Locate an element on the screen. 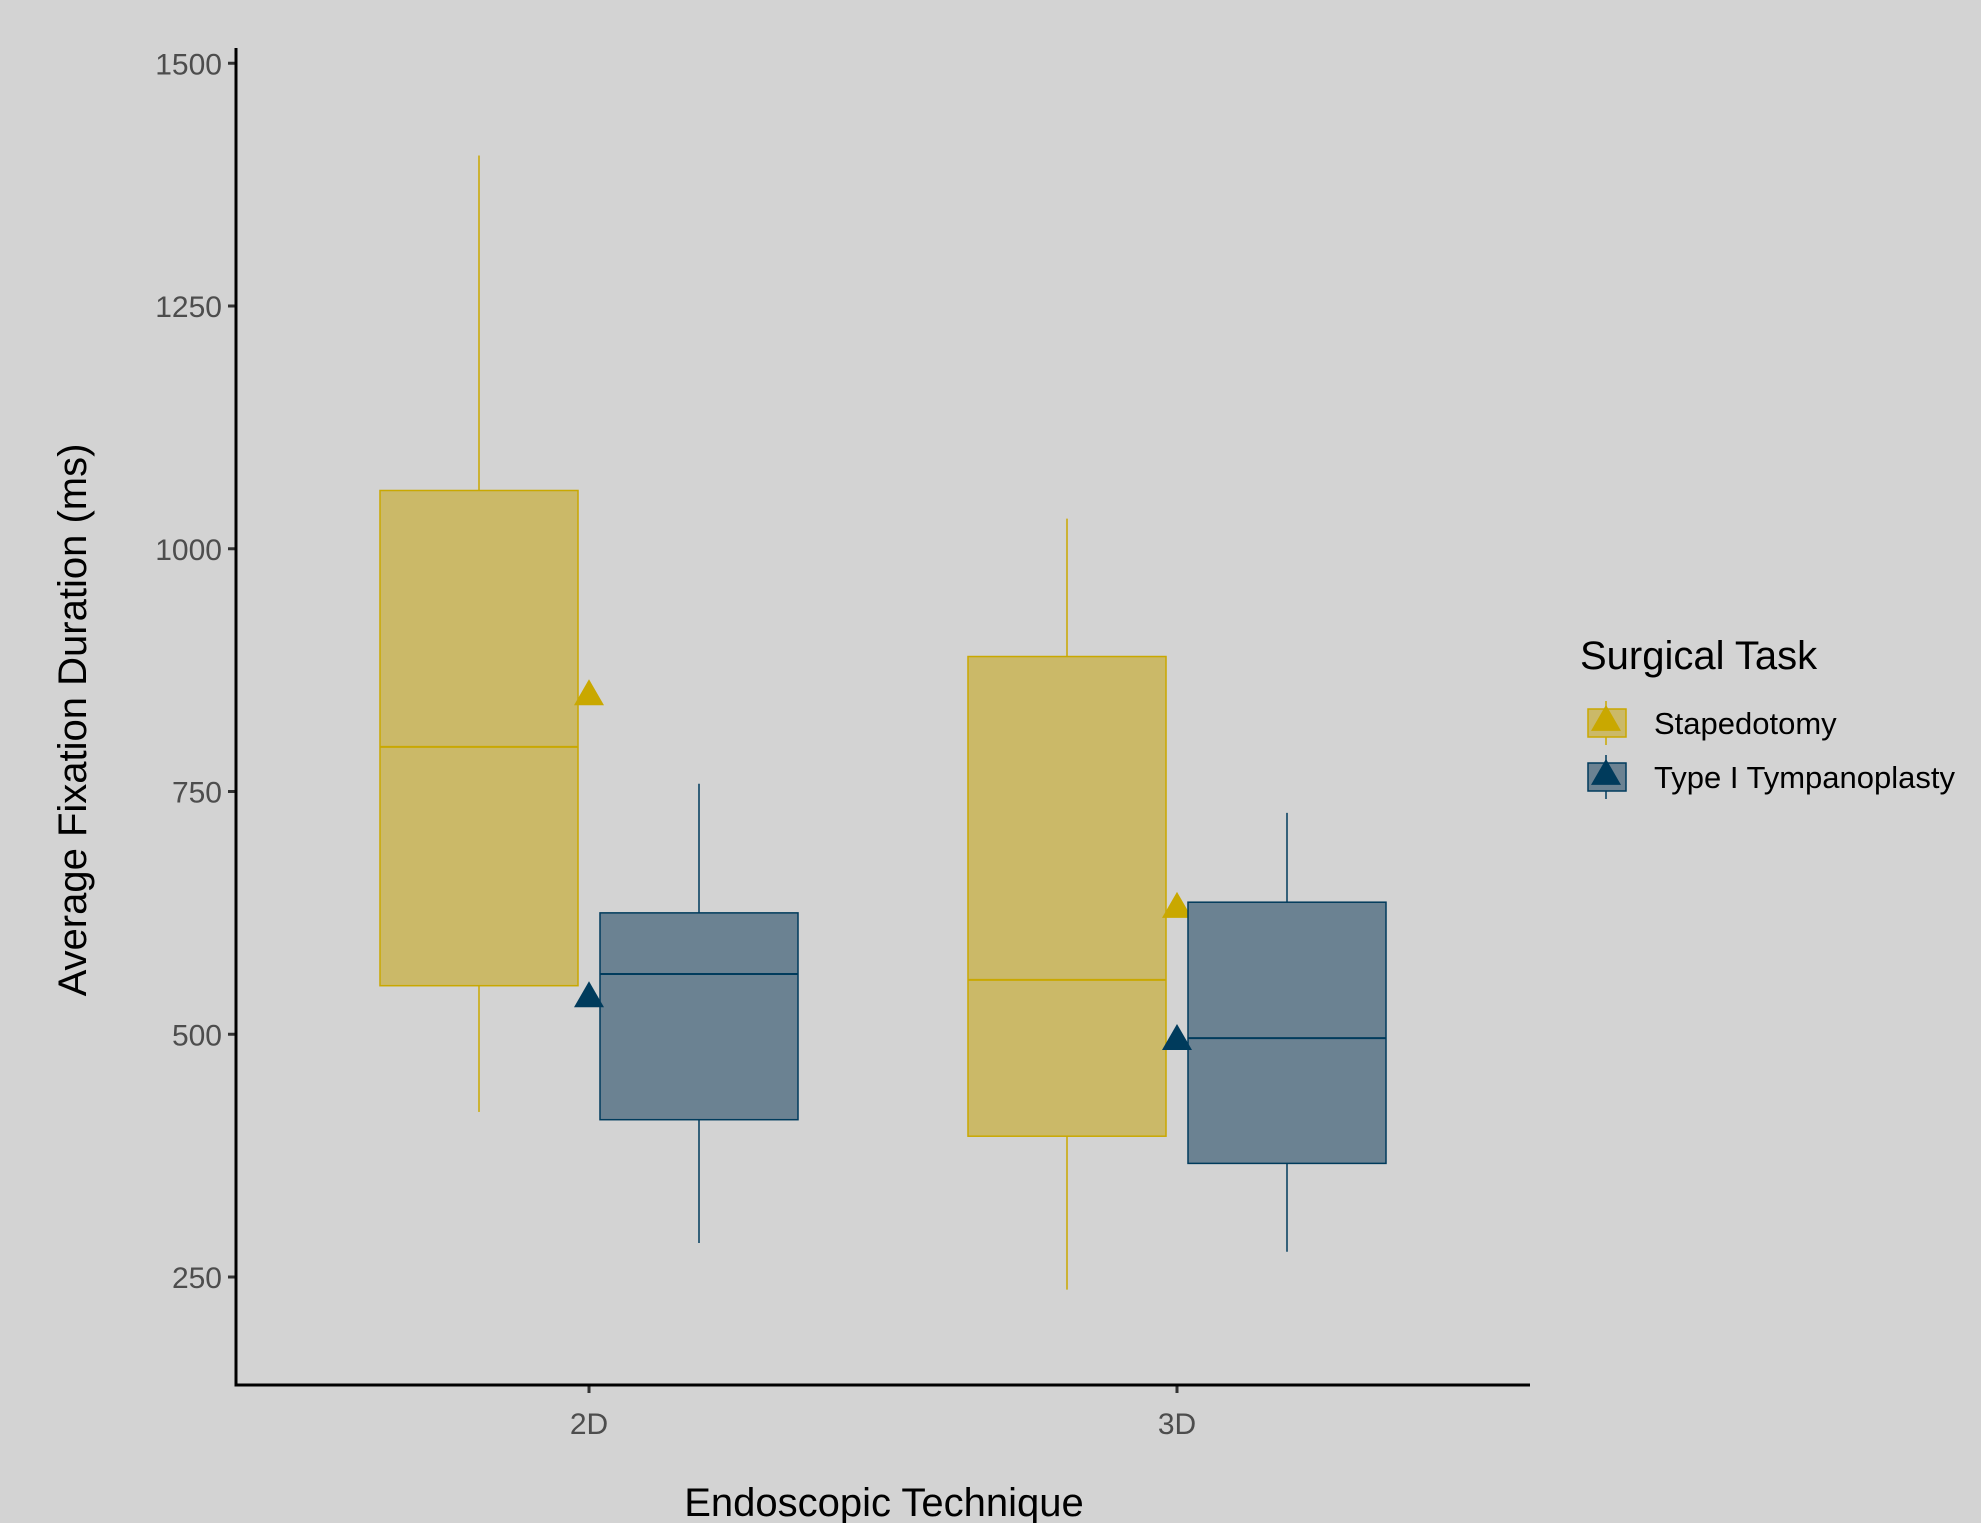 This screenshot has width=1981, height=1523. legend-item: Stapedotomy is located at coordinates (1712, 723).